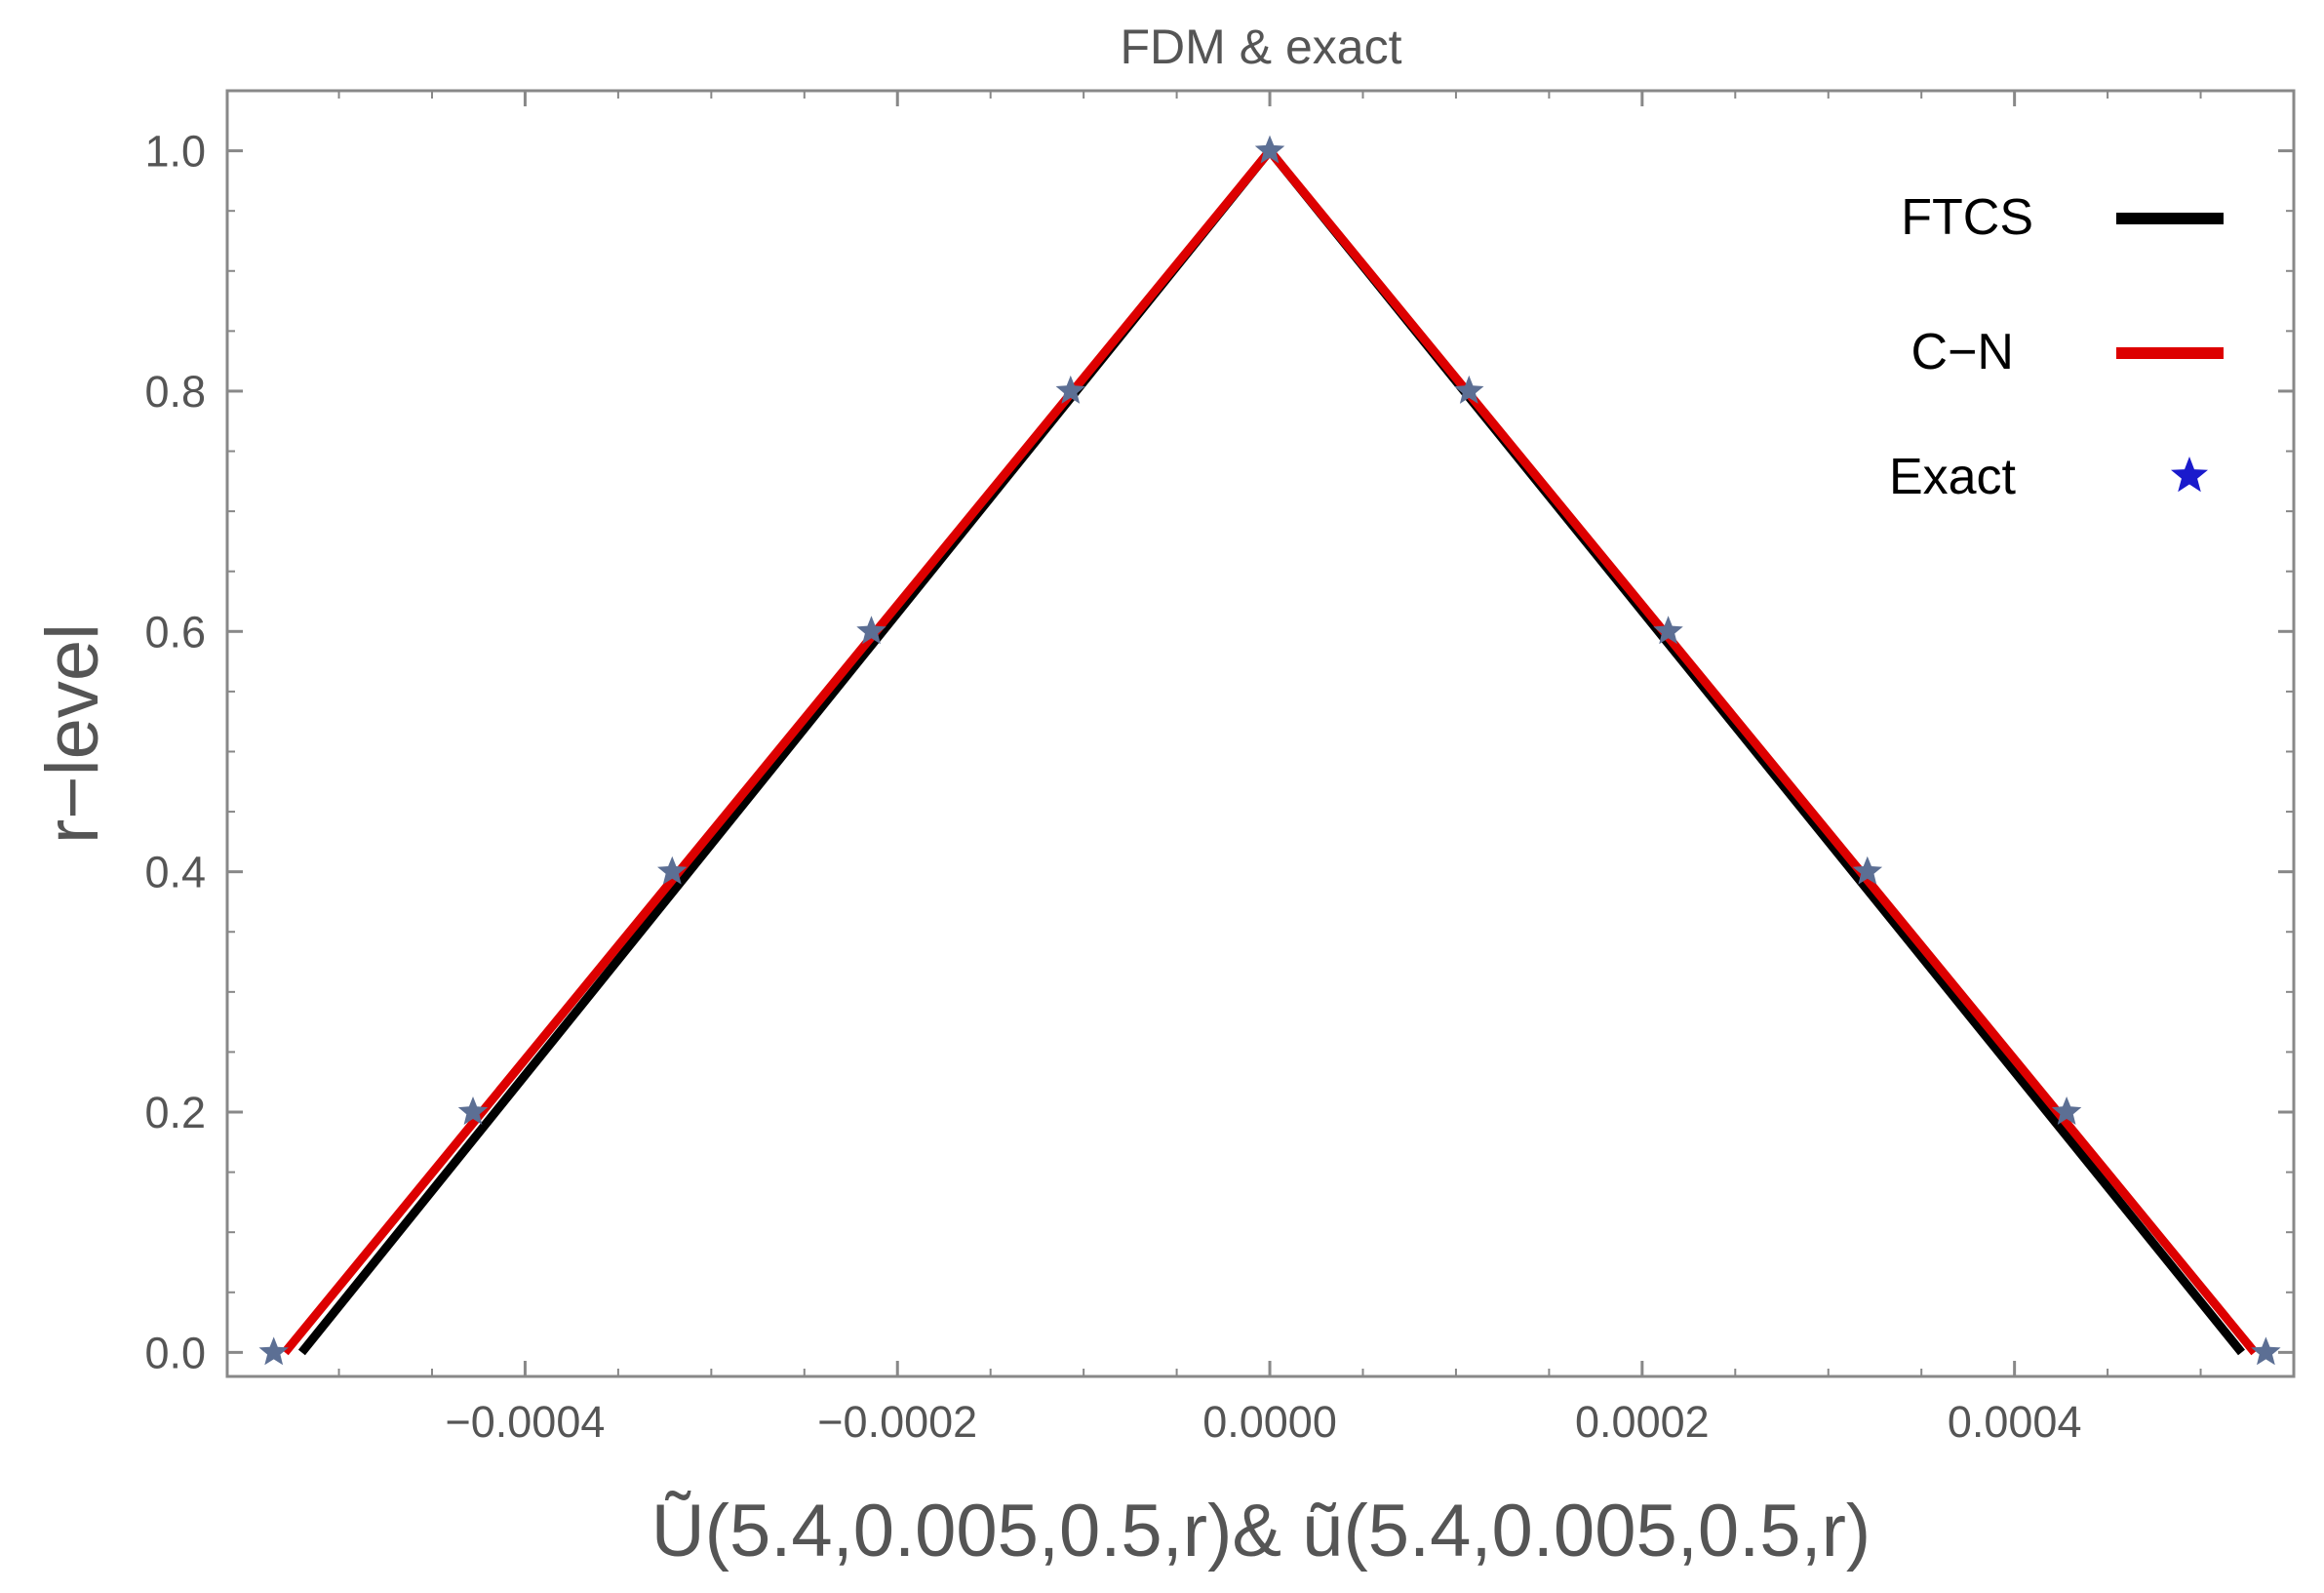 The image size is (2324, 1593). I want to click on legend: FTCS C−N Exact, so click(2056, 347).